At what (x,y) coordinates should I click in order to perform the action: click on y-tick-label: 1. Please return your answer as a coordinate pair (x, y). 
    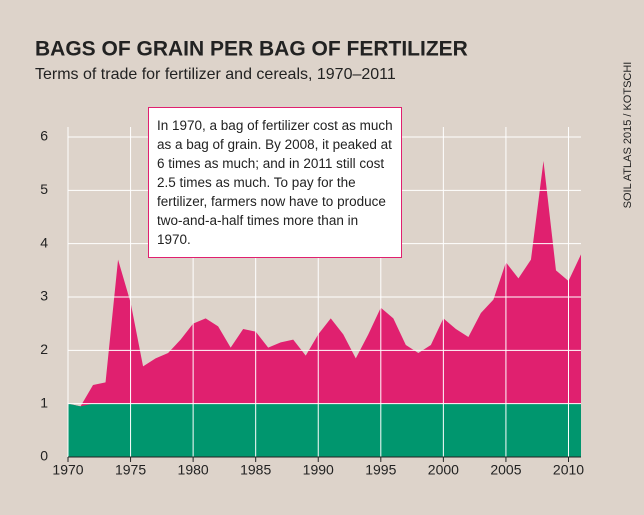
    Looking at the image, I should click on (44, 402).